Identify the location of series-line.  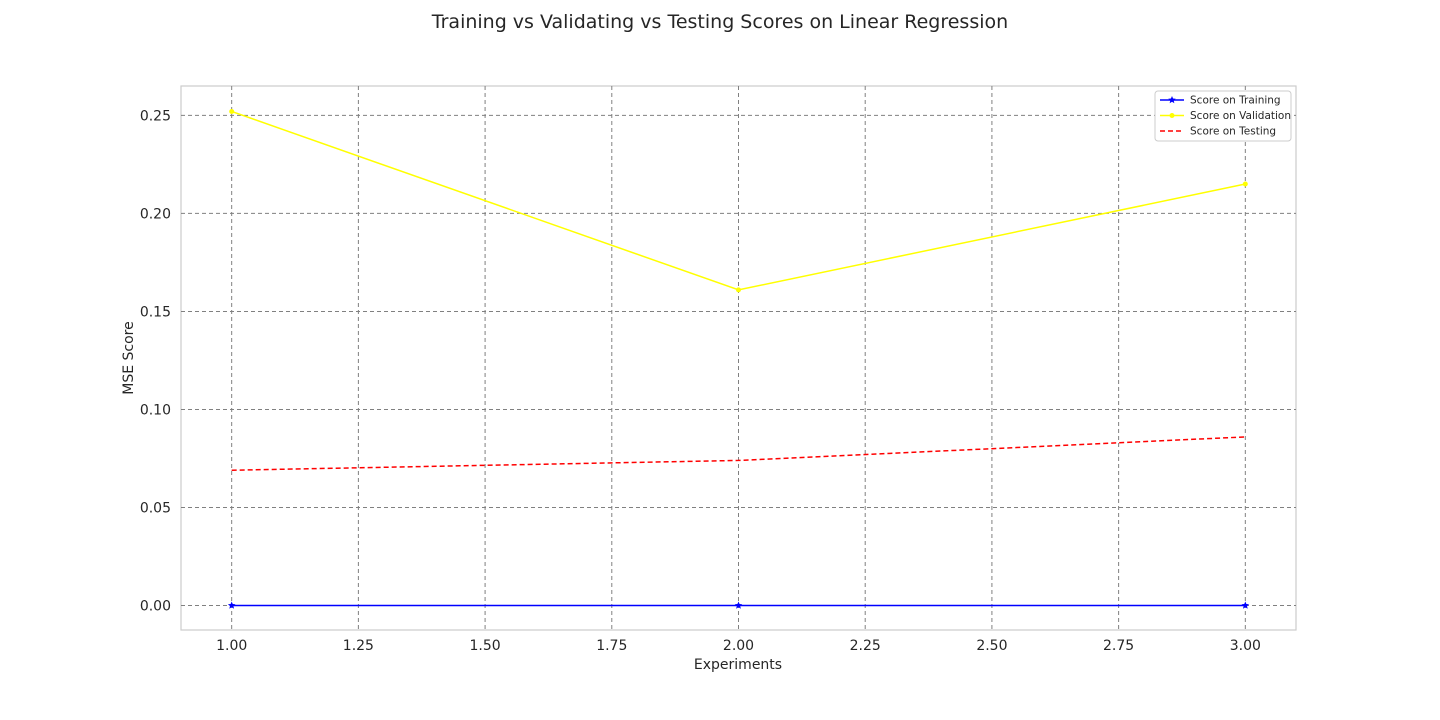
(738, 453).